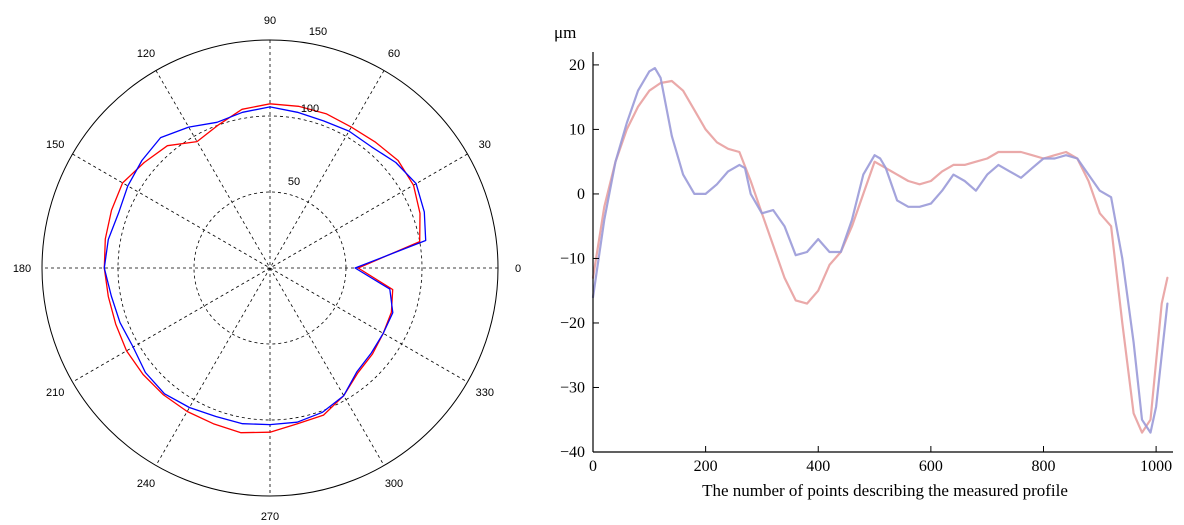  I want to click on polar-angle-tick: 180, so click(22, 269).